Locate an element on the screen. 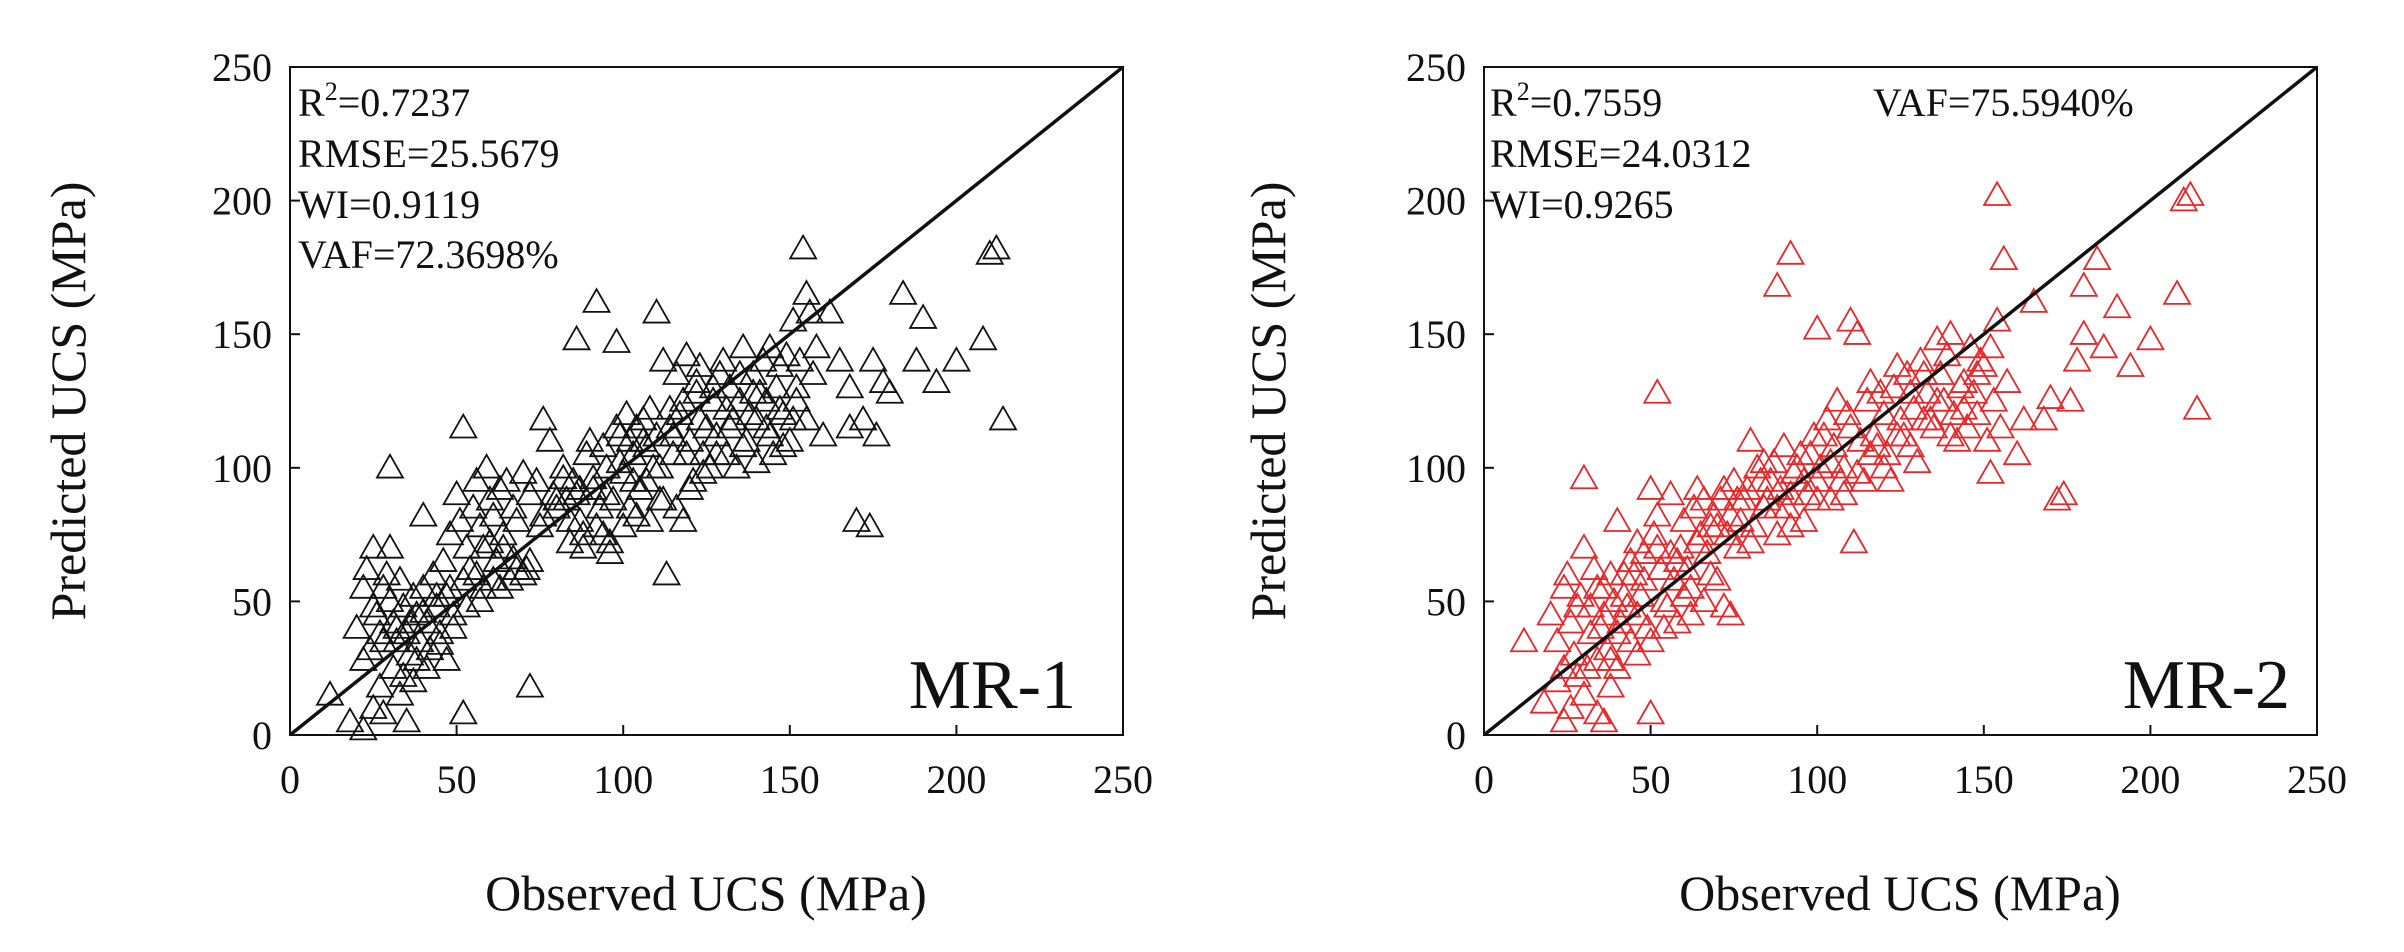  y-tick-label: 100 is located at coordinates (1436, 468).